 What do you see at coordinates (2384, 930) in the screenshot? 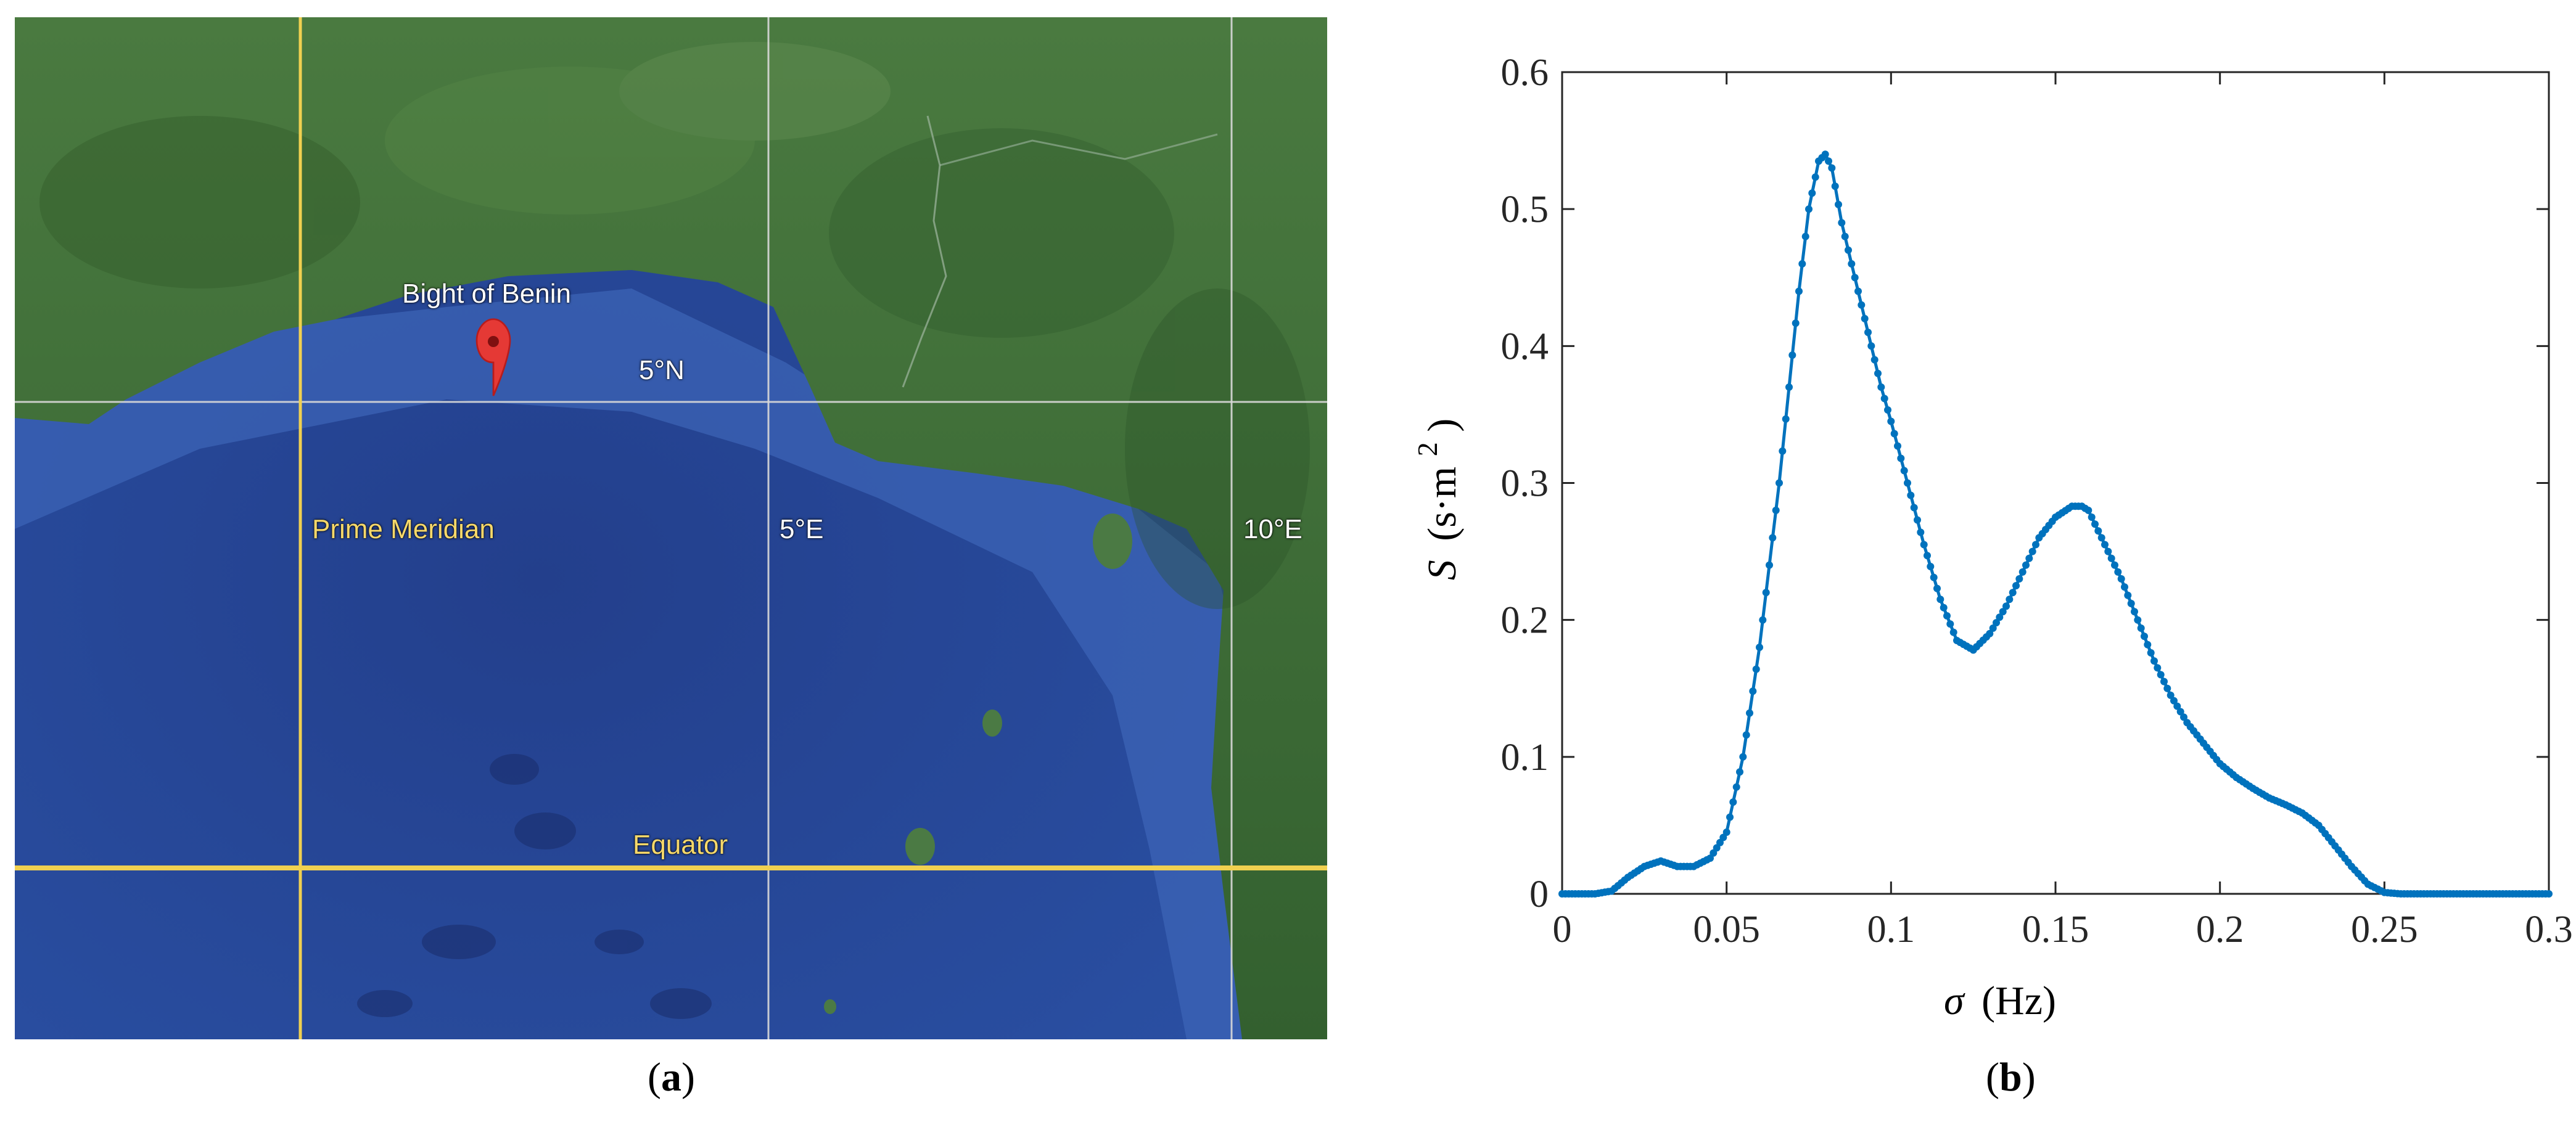
I see `x-tick-label: 0.25` at bounding box center [2384, 930].